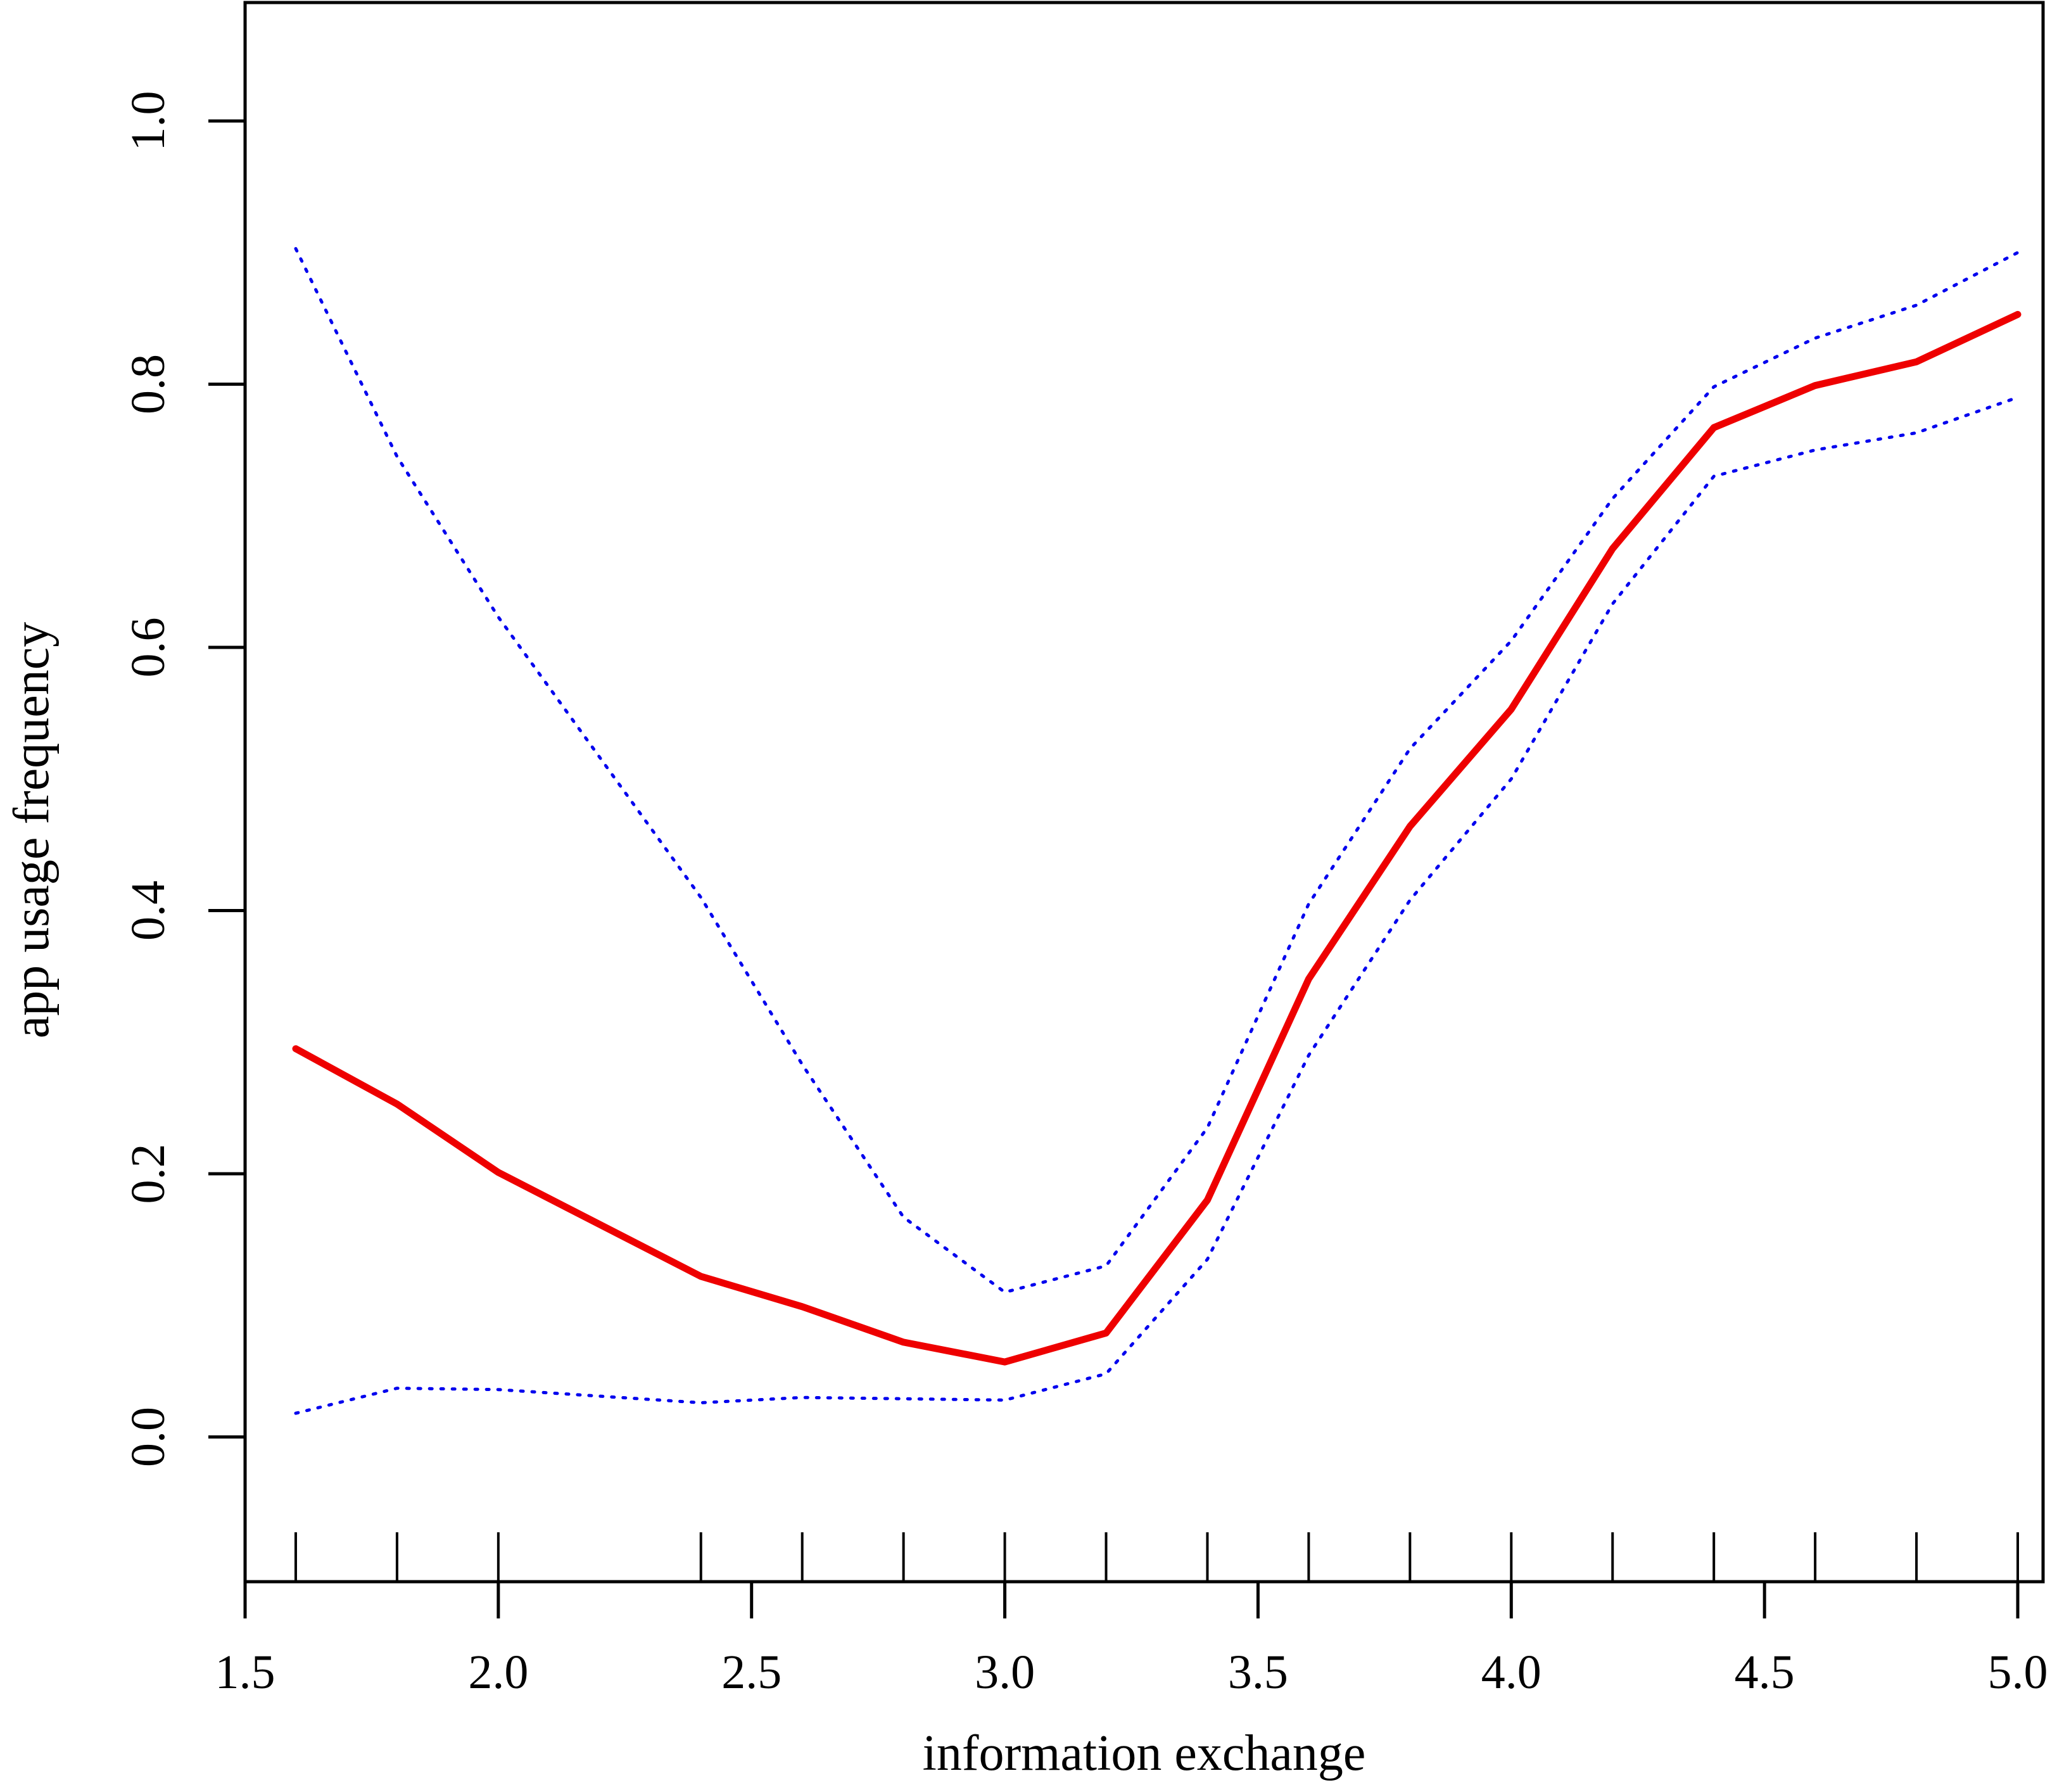  I want to click on y-axis-label: app usage frequency, so click(32, 830).